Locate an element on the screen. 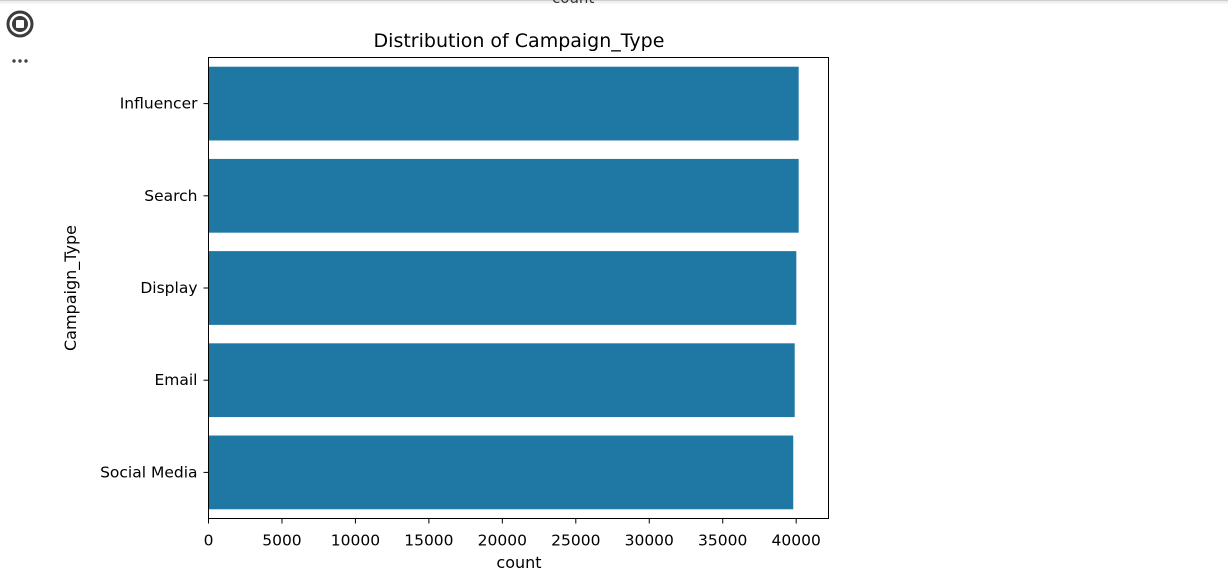 This screenshot has height=582, width=1228. x-tick-label: 15000 is located at coordinates (428, 541).